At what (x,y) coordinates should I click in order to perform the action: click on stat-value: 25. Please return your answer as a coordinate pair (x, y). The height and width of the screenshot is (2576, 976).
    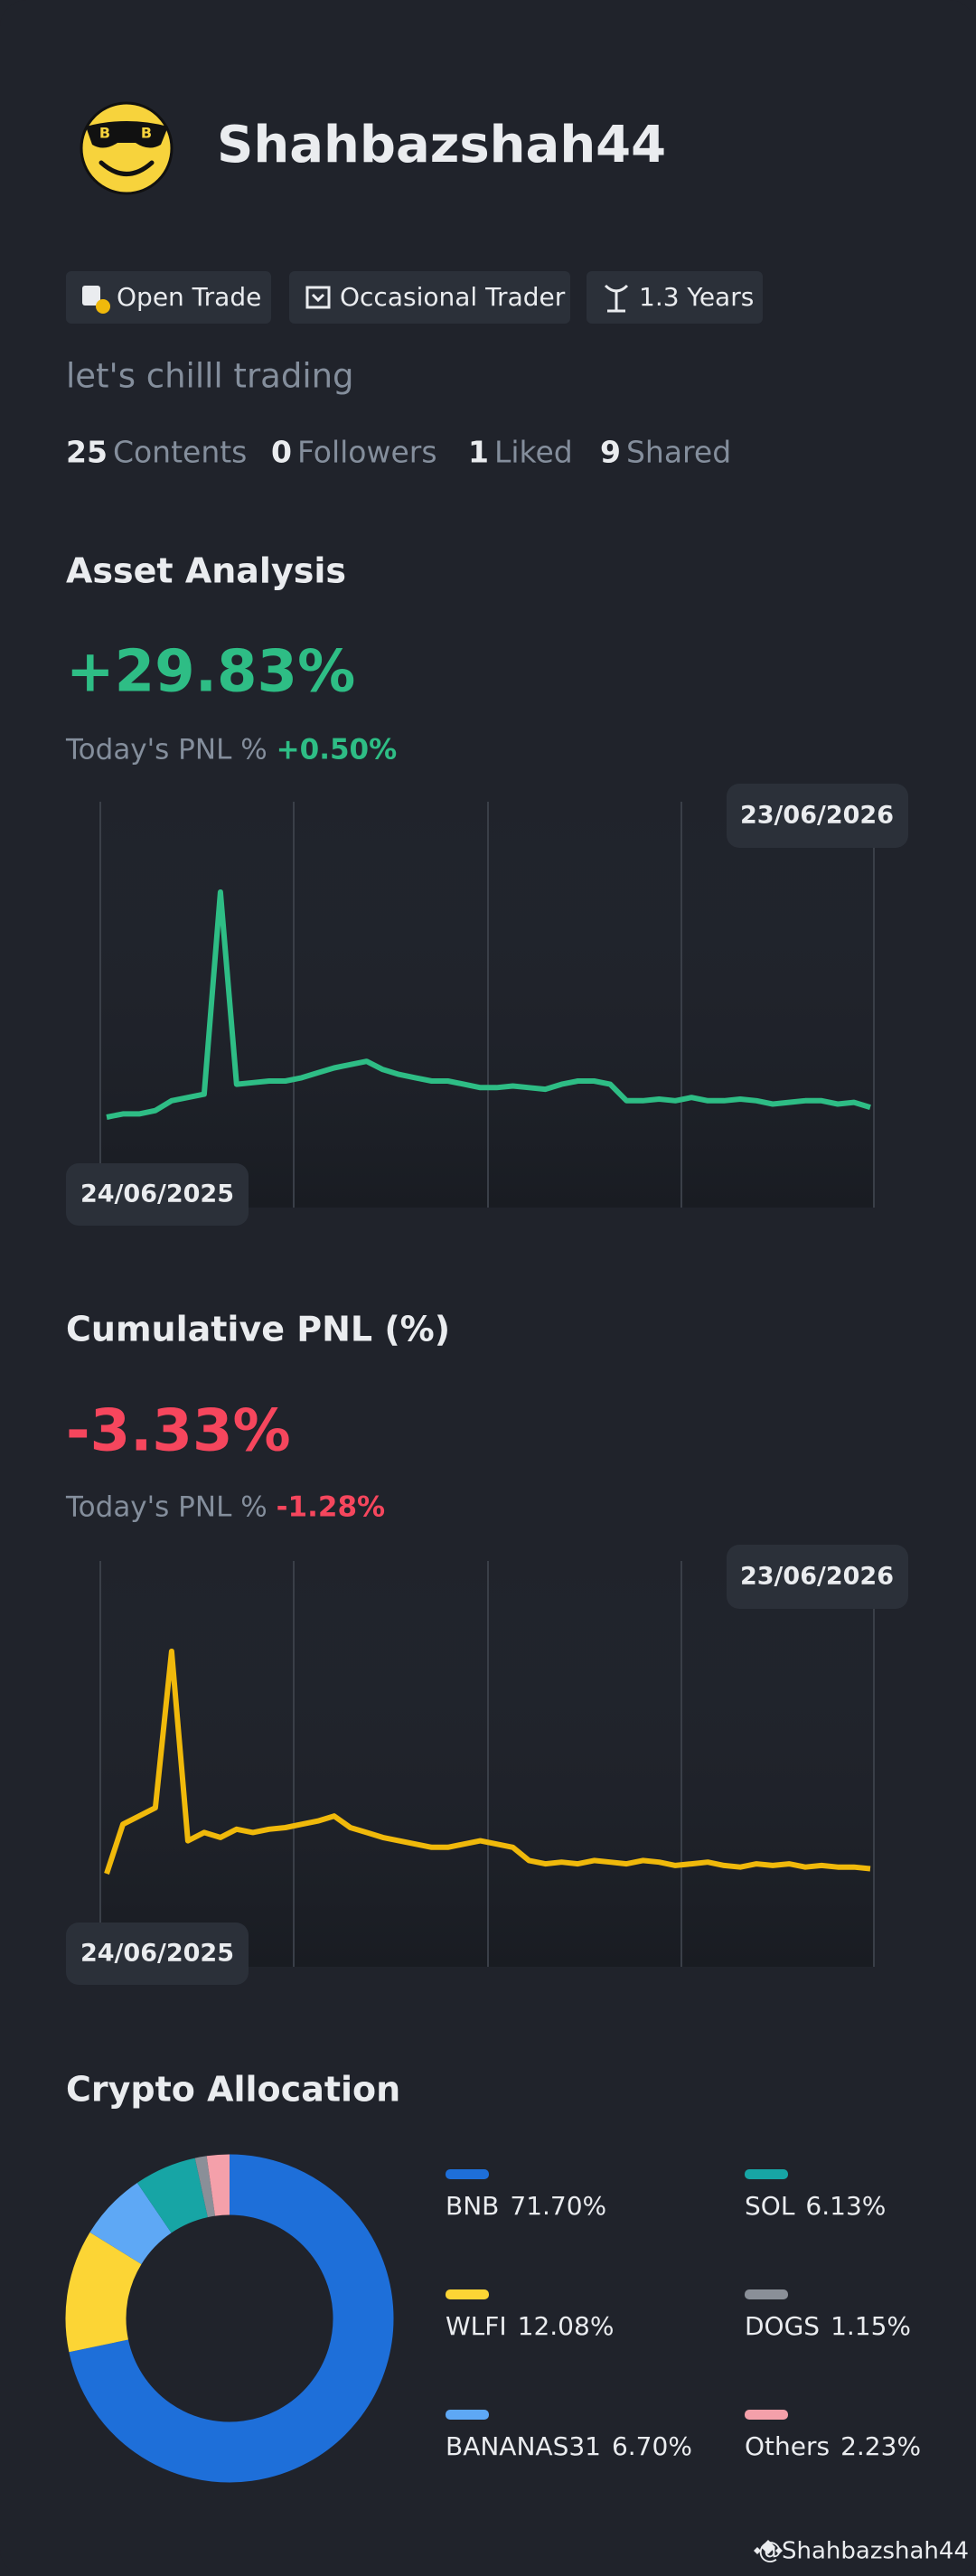
    Looking at the image, I should click on (87, 453).